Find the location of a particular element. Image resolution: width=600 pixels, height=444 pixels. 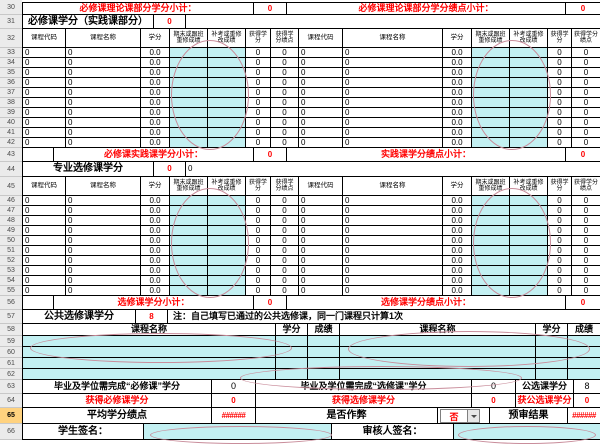

required-theory-credit-subtotal-label: 必修课理论课部分学分小计： is located at coordinates (138, 8).